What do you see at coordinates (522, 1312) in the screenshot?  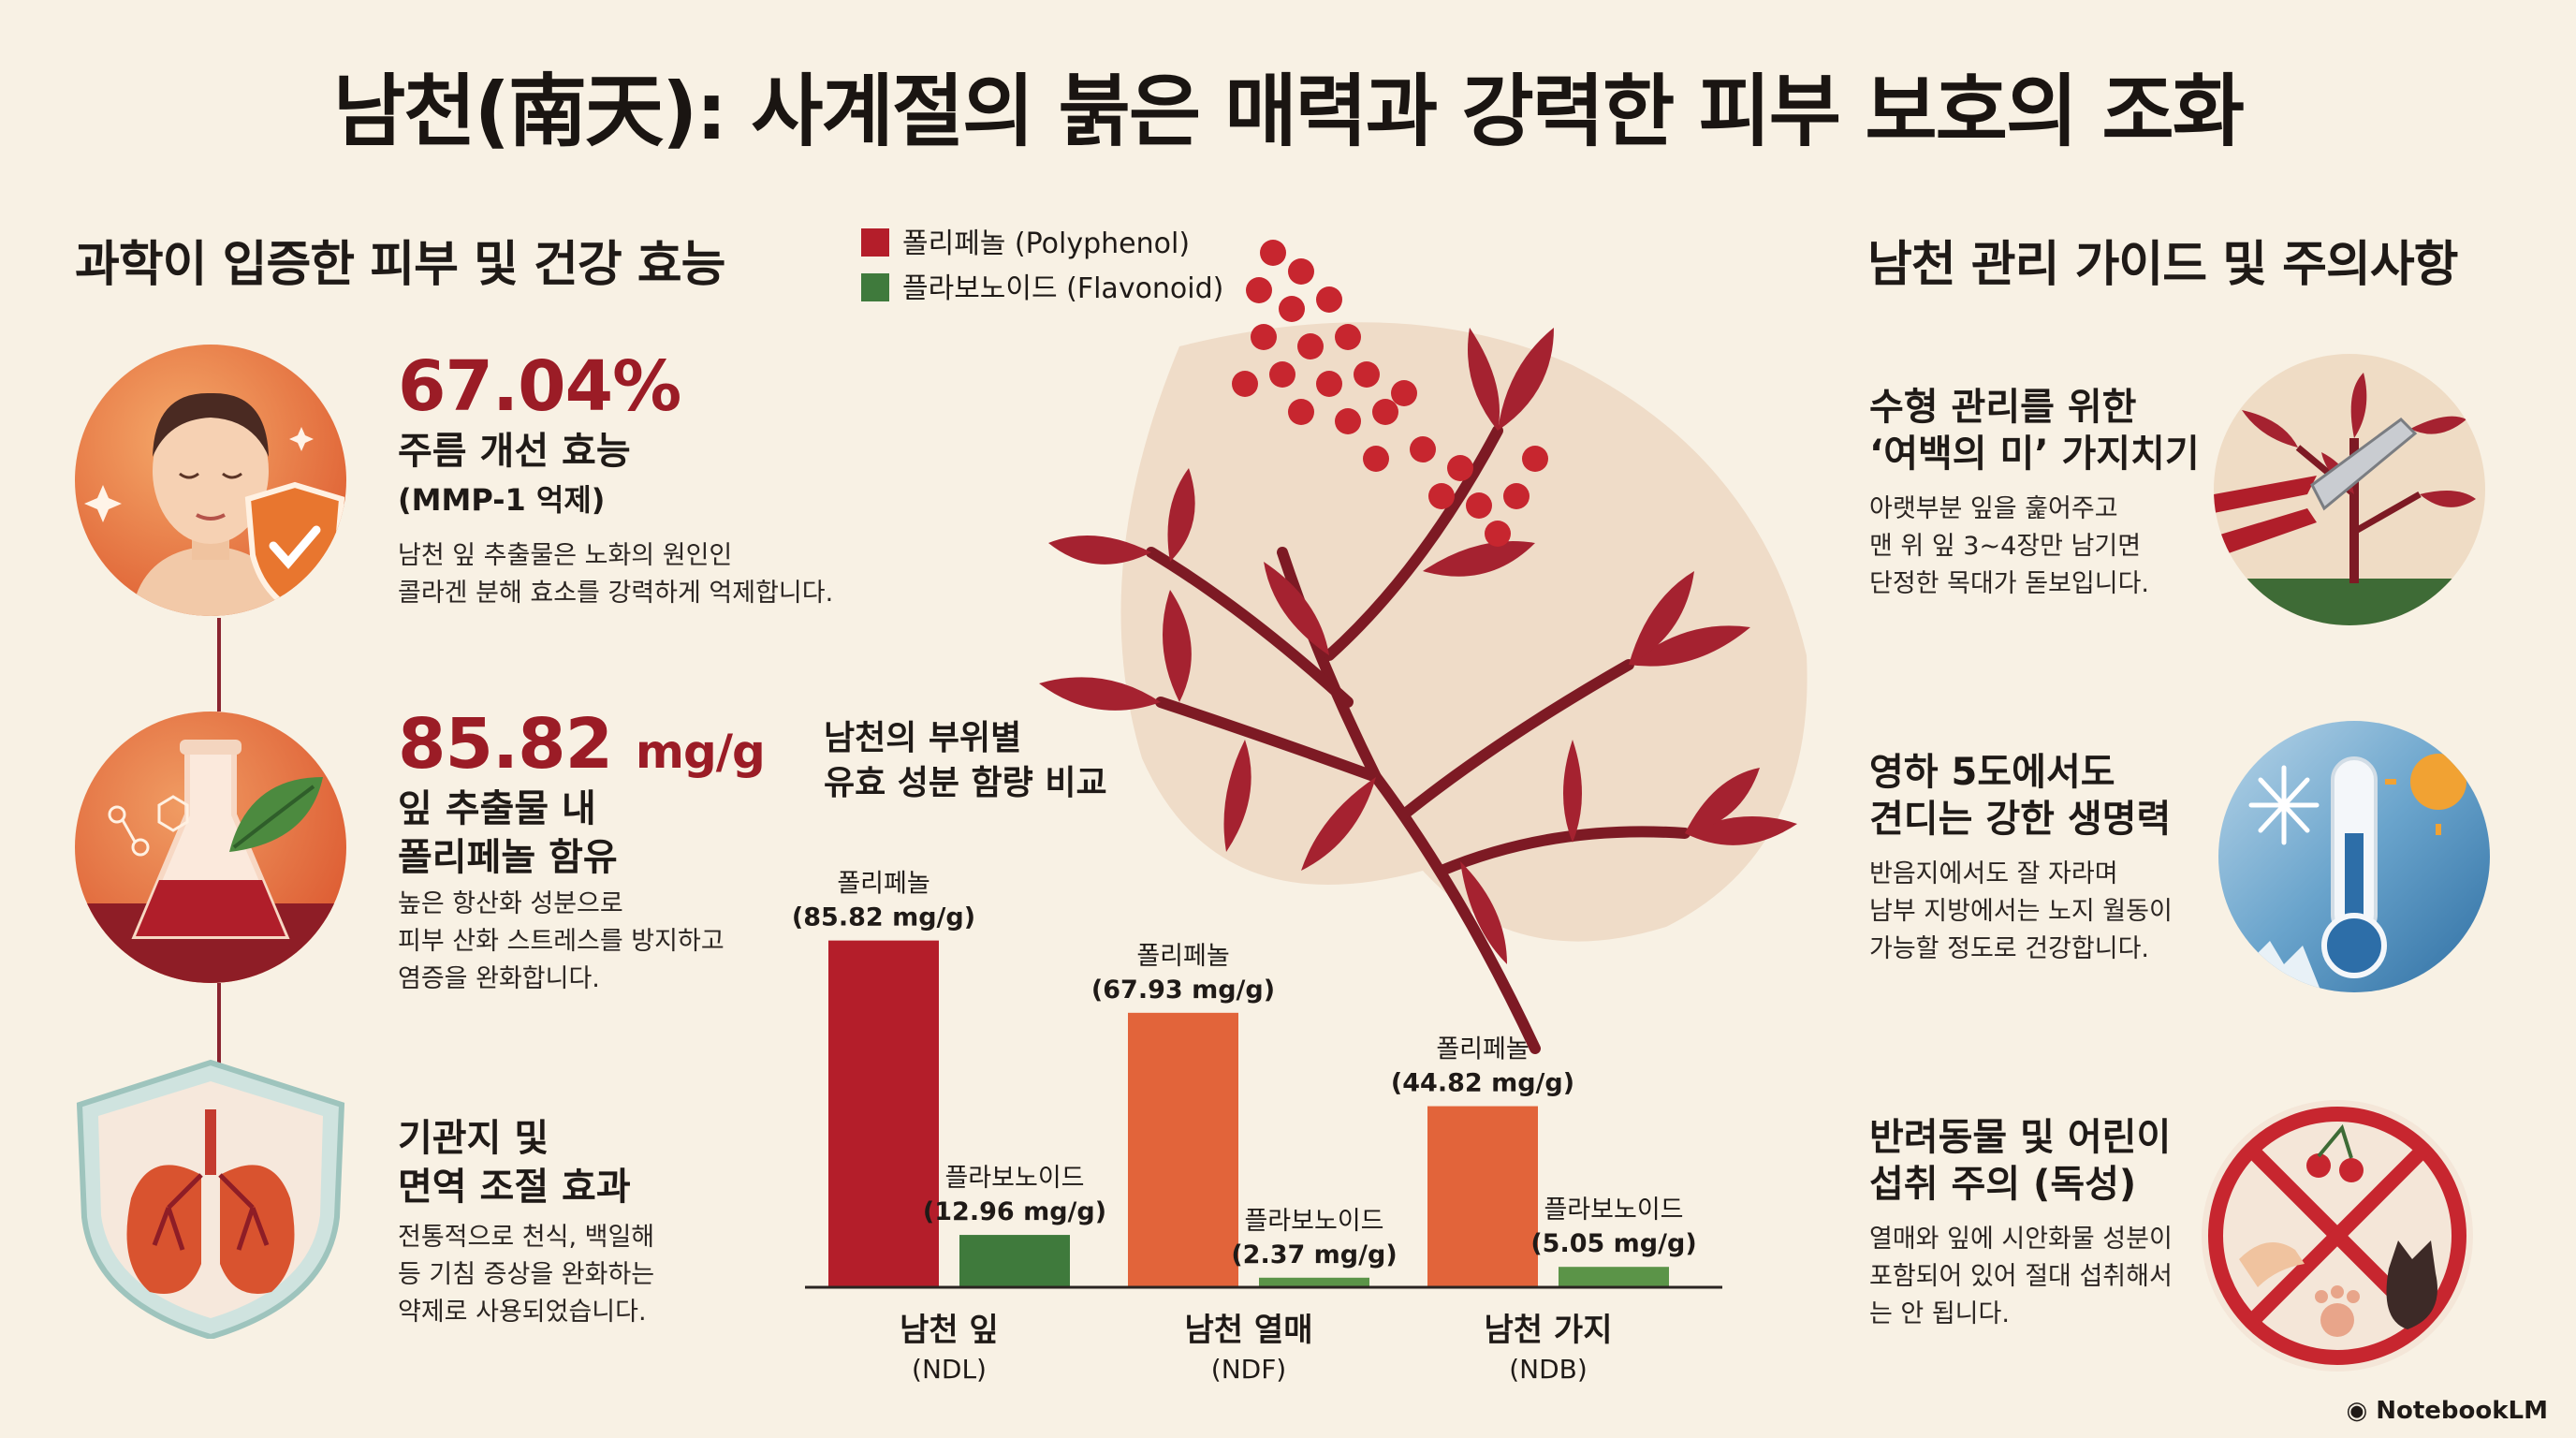 I see `benefit-desc: 약제로 사용되었습니다.` at bounding box center [522, 1312].